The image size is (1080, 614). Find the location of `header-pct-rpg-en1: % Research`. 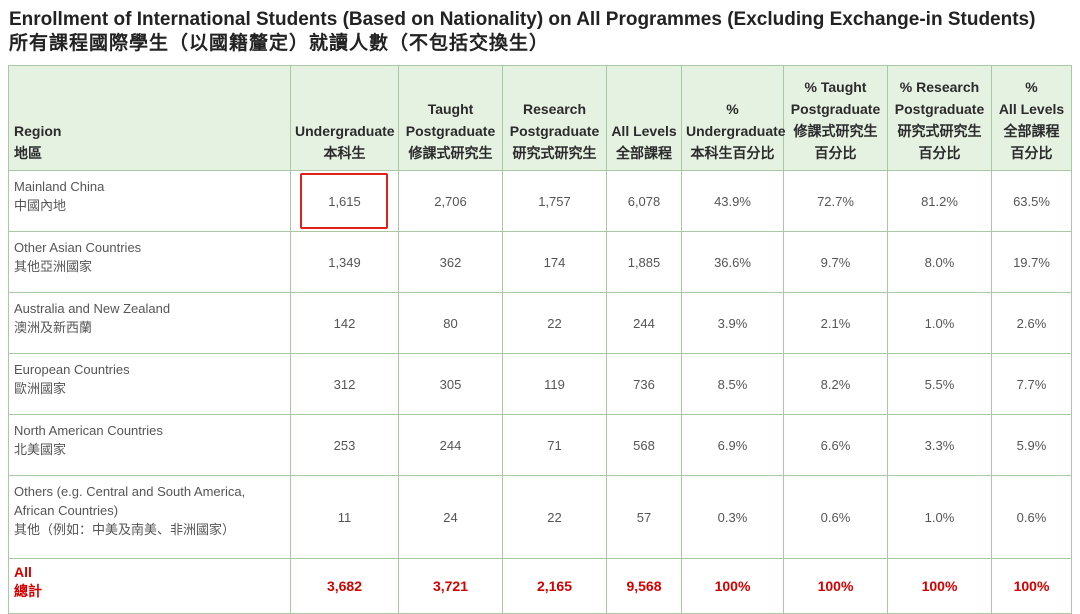

header-pct-rpg-en1: % Research is located at coordinates (939, 87).